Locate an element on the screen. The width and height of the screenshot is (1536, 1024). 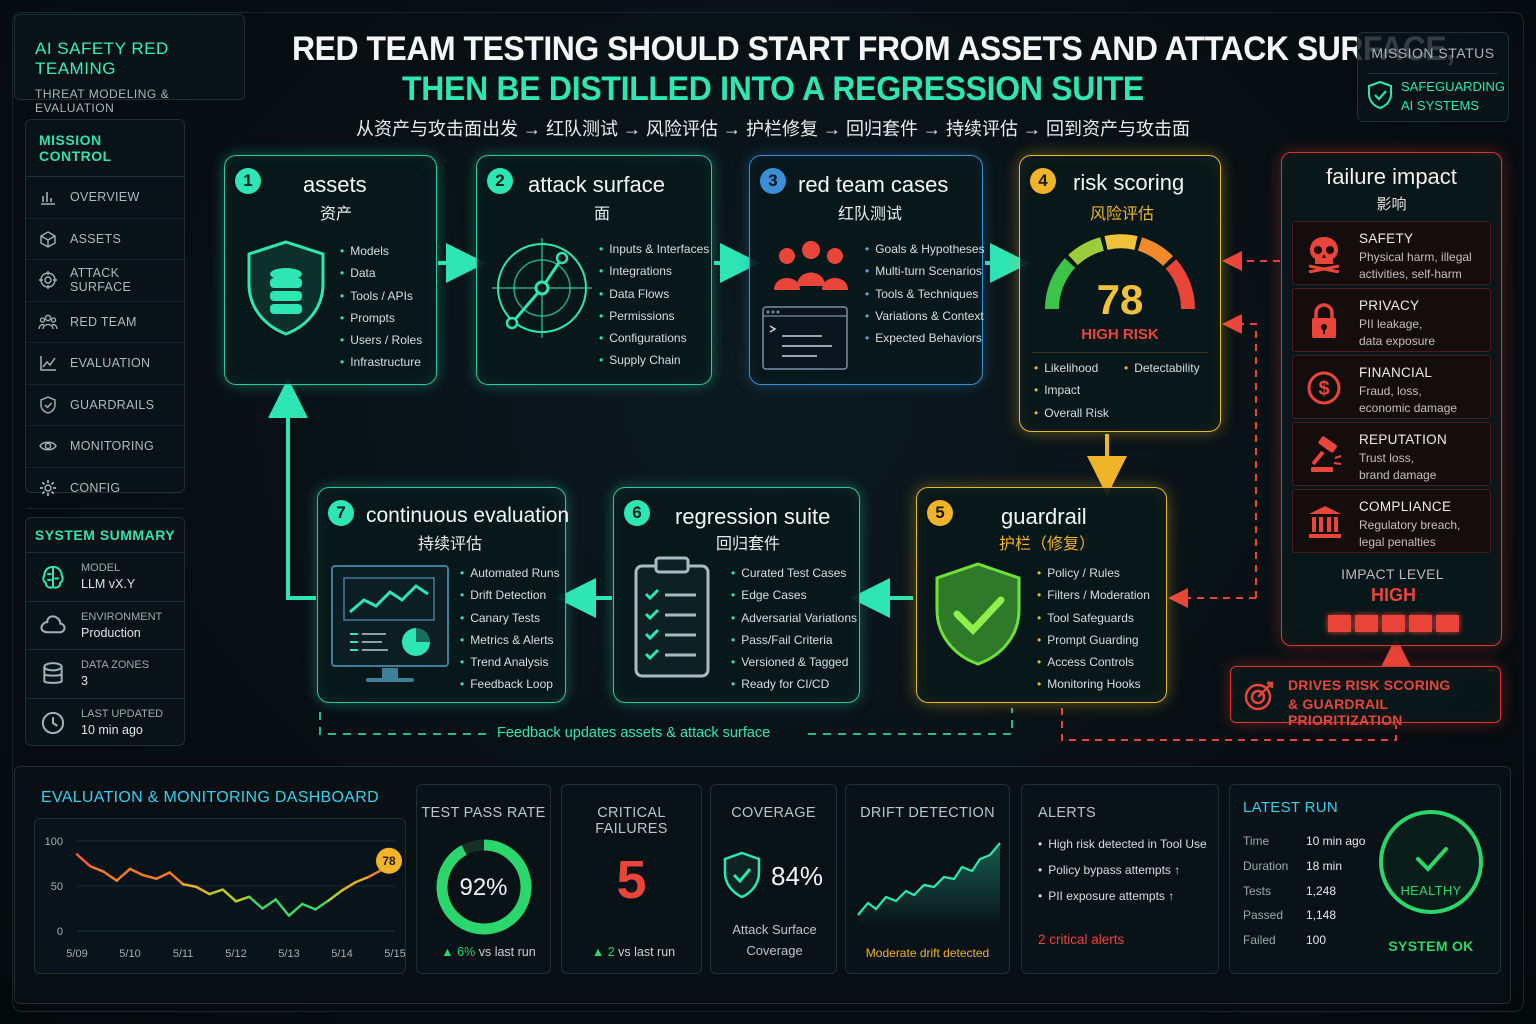
summary-label: LAST UPDATED is located at coordinates (122, 714).